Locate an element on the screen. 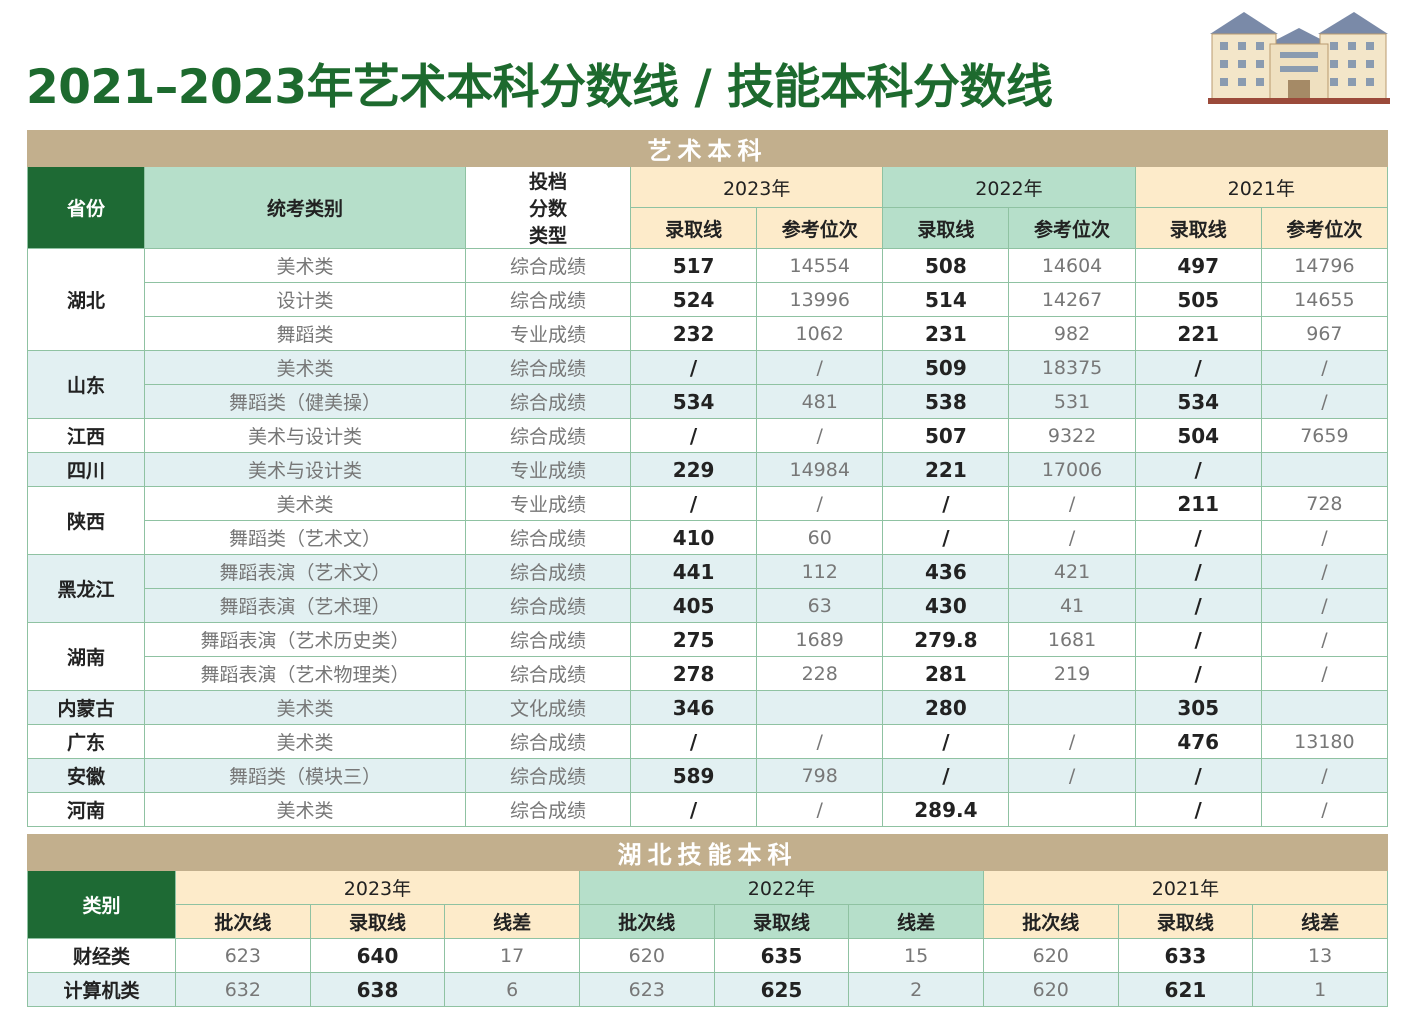 The width and height of the screenshot is (1402, 1023). data-row: 陕西 美术类 专业成绩 / / //211 728 is located at coordinates (708, 520).